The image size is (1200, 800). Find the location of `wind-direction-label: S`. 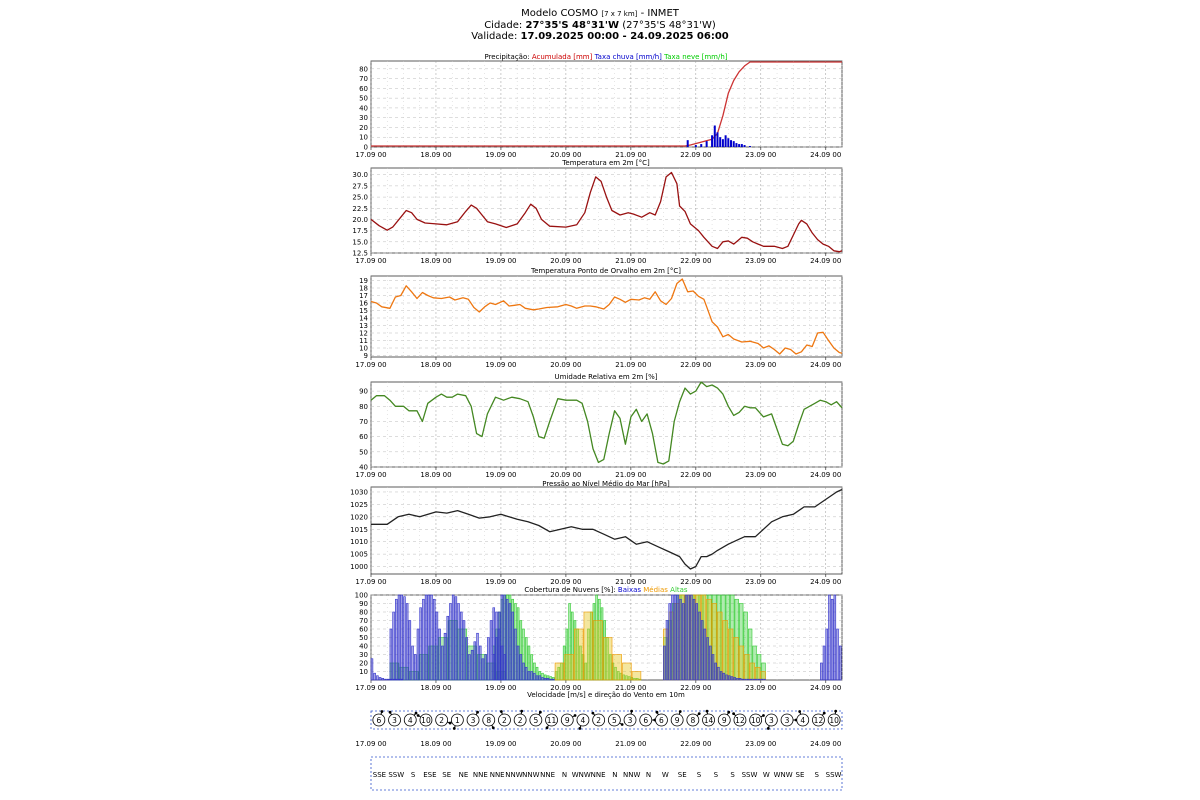

wind-direction-label: S is located at coordinates (716, 775).